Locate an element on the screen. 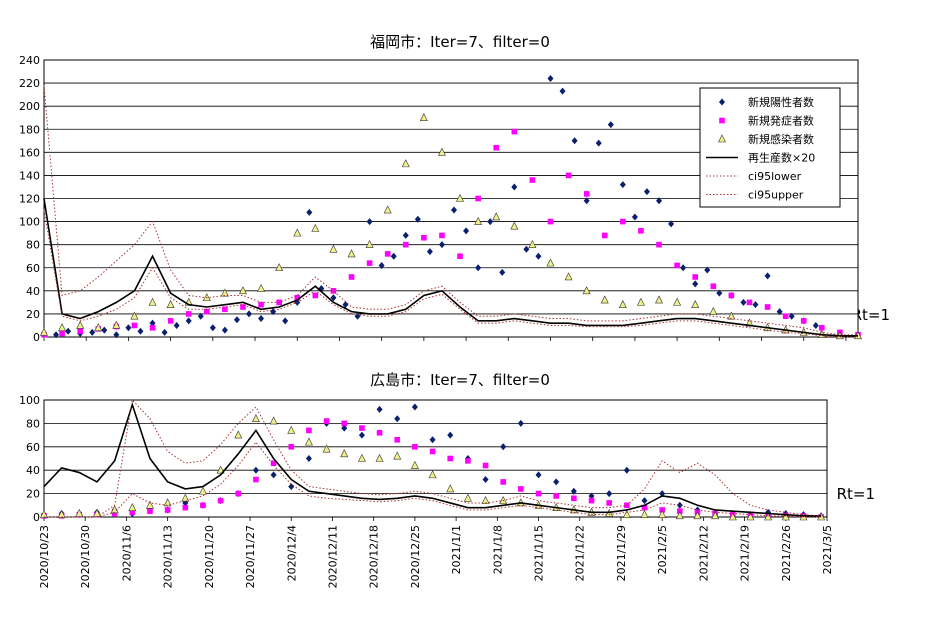  x-tick-label: 2020/12/11 is located at coordinates (332, 556).